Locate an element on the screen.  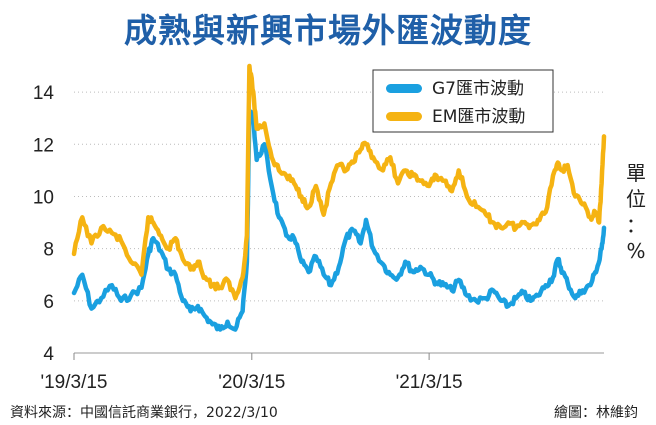
unit-char: % is located at coordinates (635, 251).